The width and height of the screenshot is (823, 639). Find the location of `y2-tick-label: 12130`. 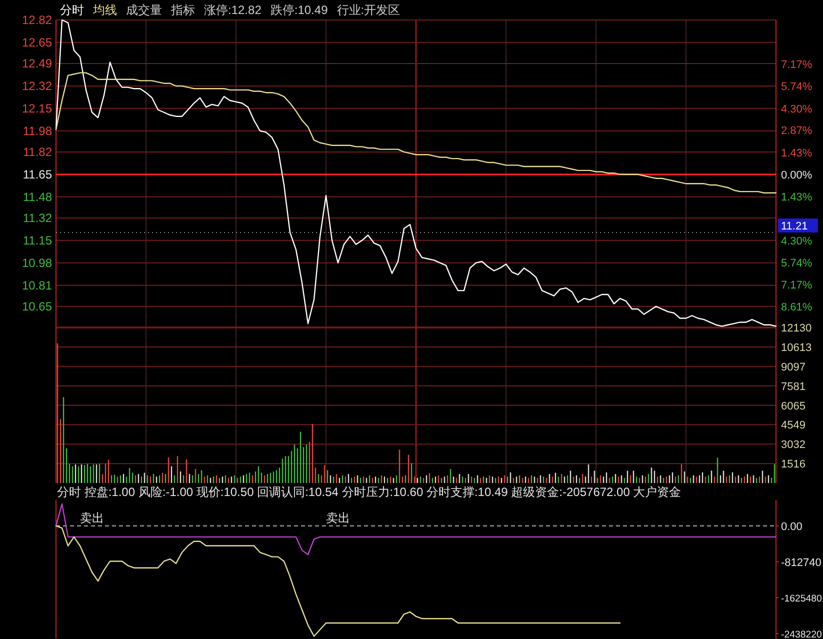

y2-tick-label: 12130 is located at coordinates (796, 328).